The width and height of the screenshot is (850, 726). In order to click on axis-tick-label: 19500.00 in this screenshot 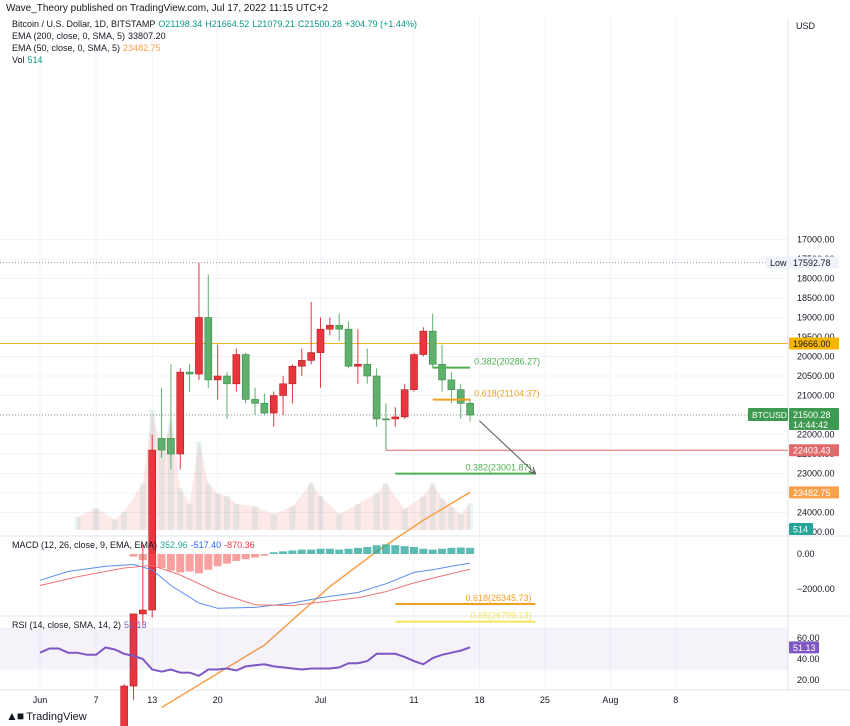, I will do `click(816, 337)`.